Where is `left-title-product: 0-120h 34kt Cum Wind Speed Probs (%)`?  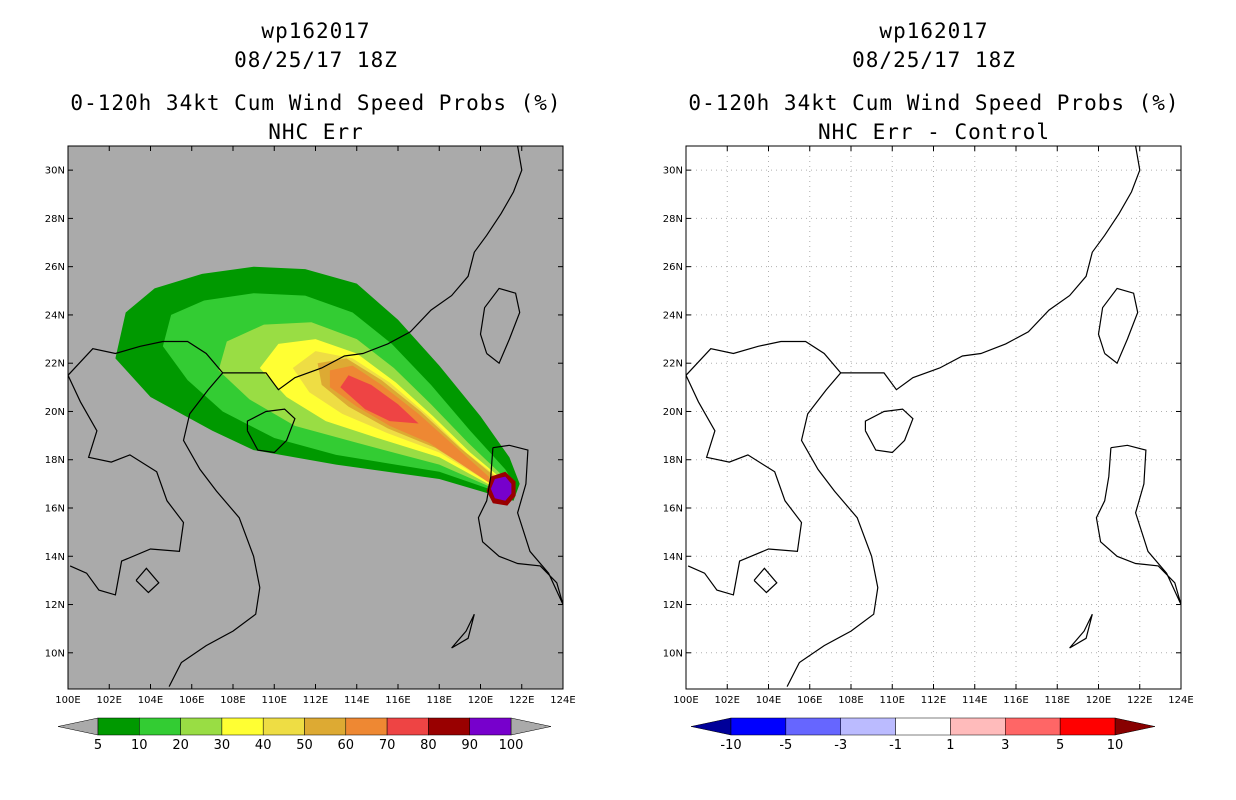 left-title-product: 0-120h 34kt Cum Wind Speed Probs (%) is located at coordinates (316, 103).